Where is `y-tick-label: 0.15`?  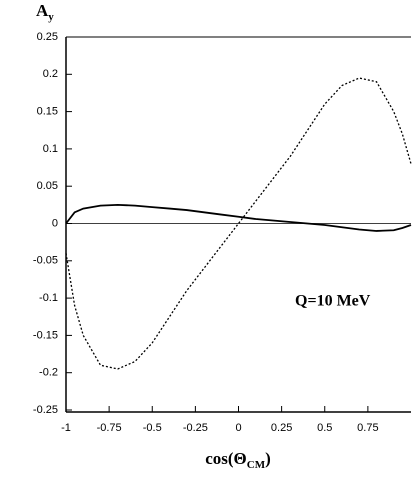 y-tick-label: 0.15 is located at coordinates (47, 112).